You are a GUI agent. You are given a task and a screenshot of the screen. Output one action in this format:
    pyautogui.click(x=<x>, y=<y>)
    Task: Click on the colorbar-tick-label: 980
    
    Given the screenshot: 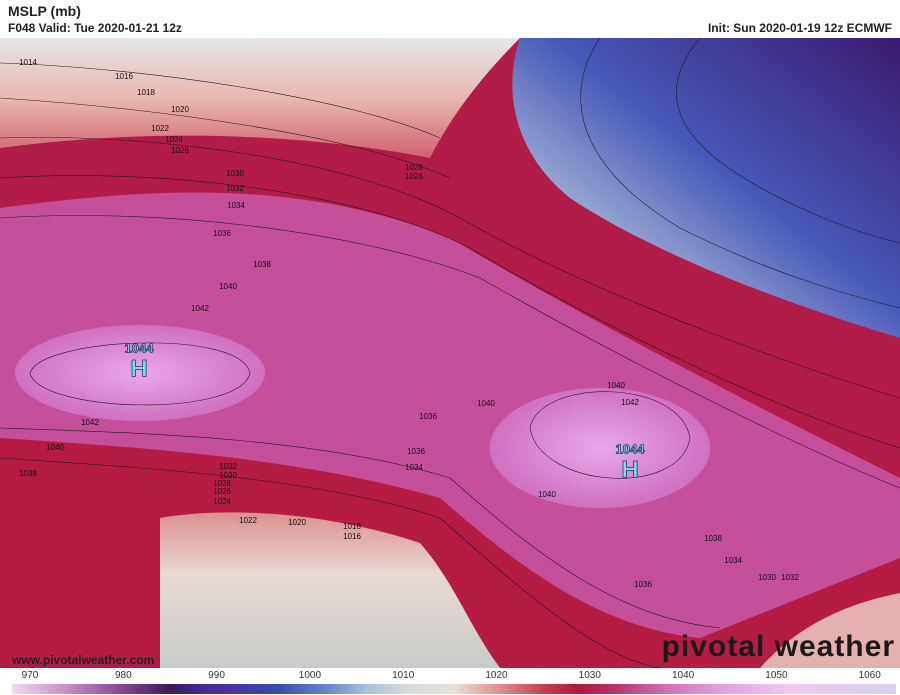 What is the action you would take?
    pyautogui.click(x=123, y=675)
    